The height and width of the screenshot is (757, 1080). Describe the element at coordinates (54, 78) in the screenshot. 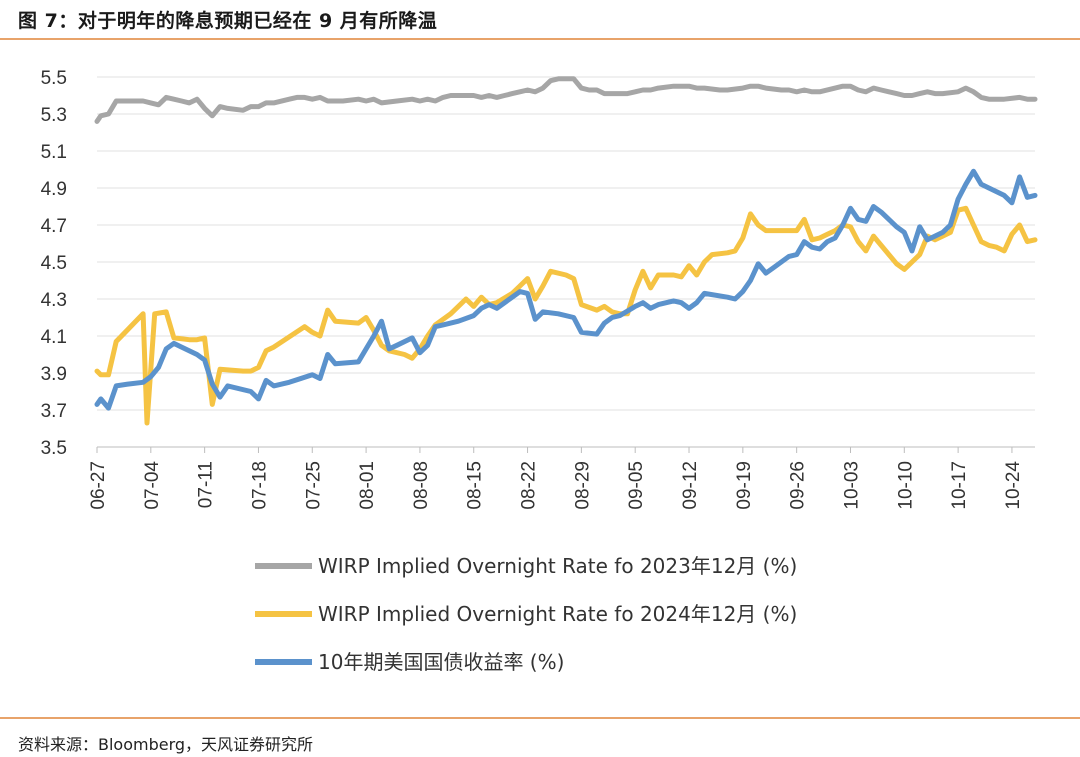

I see `y-tick-label: 5.5` at that location.